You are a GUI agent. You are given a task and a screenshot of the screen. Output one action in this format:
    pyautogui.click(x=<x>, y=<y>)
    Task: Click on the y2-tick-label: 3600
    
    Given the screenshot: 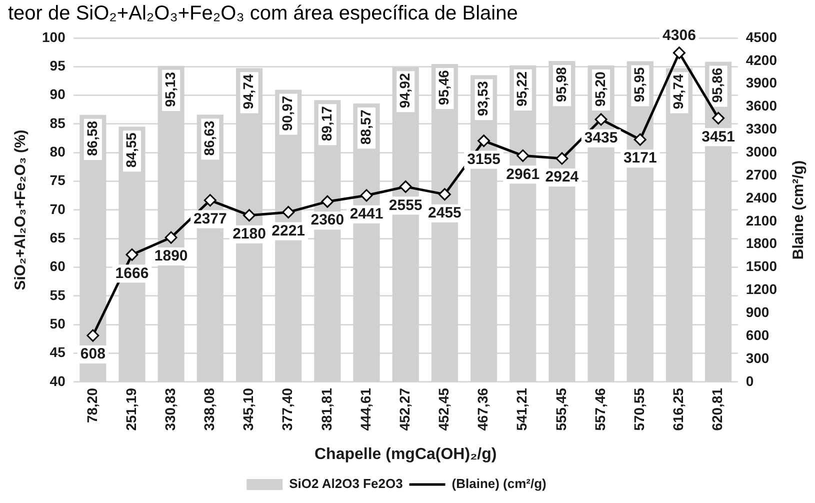 What is the action you would take?
    pyautogui.click(x=762, y=106)
    